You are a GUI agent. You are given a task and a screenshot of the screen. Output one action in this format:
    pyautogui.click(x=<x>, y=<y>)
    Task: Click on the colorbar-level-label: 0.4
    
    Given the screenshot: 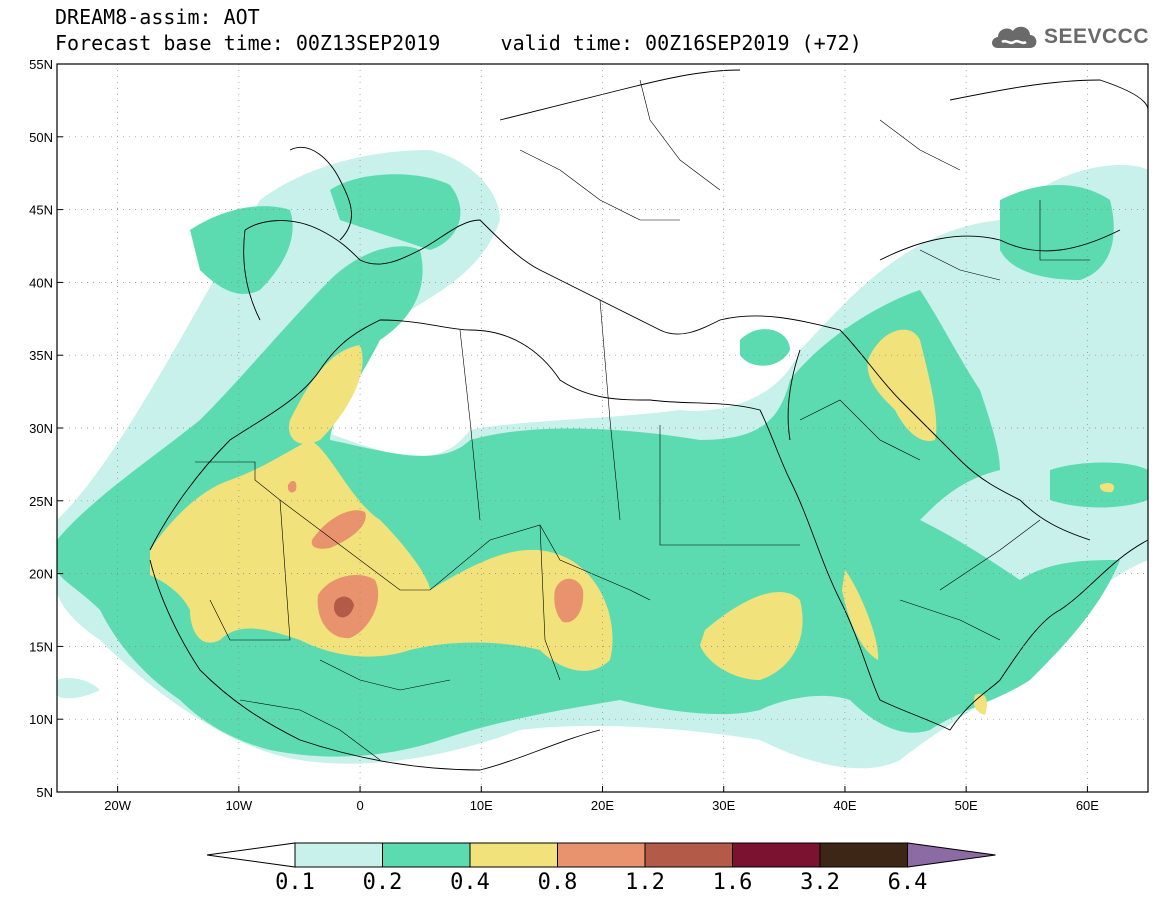 What is the action you would take?
    pyautogui.click(x=470, y=882)
    